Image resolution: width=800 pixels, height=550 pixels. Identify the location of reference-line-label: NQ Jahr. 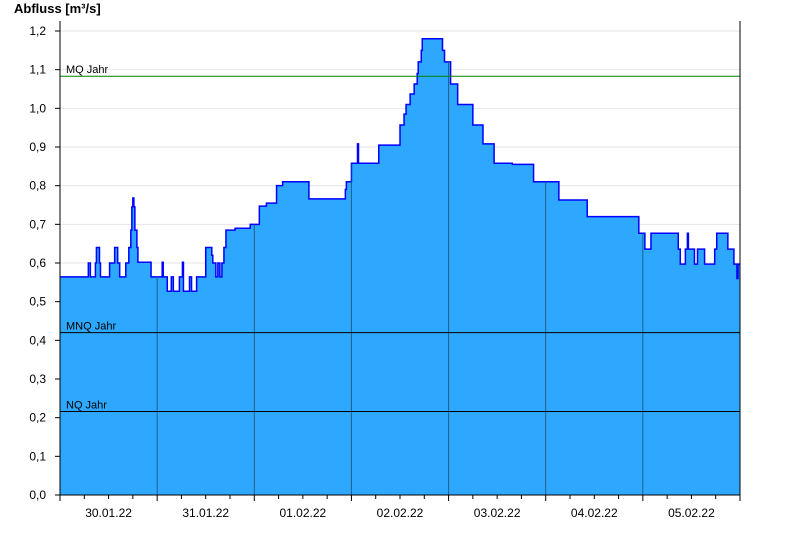
(86, 405).